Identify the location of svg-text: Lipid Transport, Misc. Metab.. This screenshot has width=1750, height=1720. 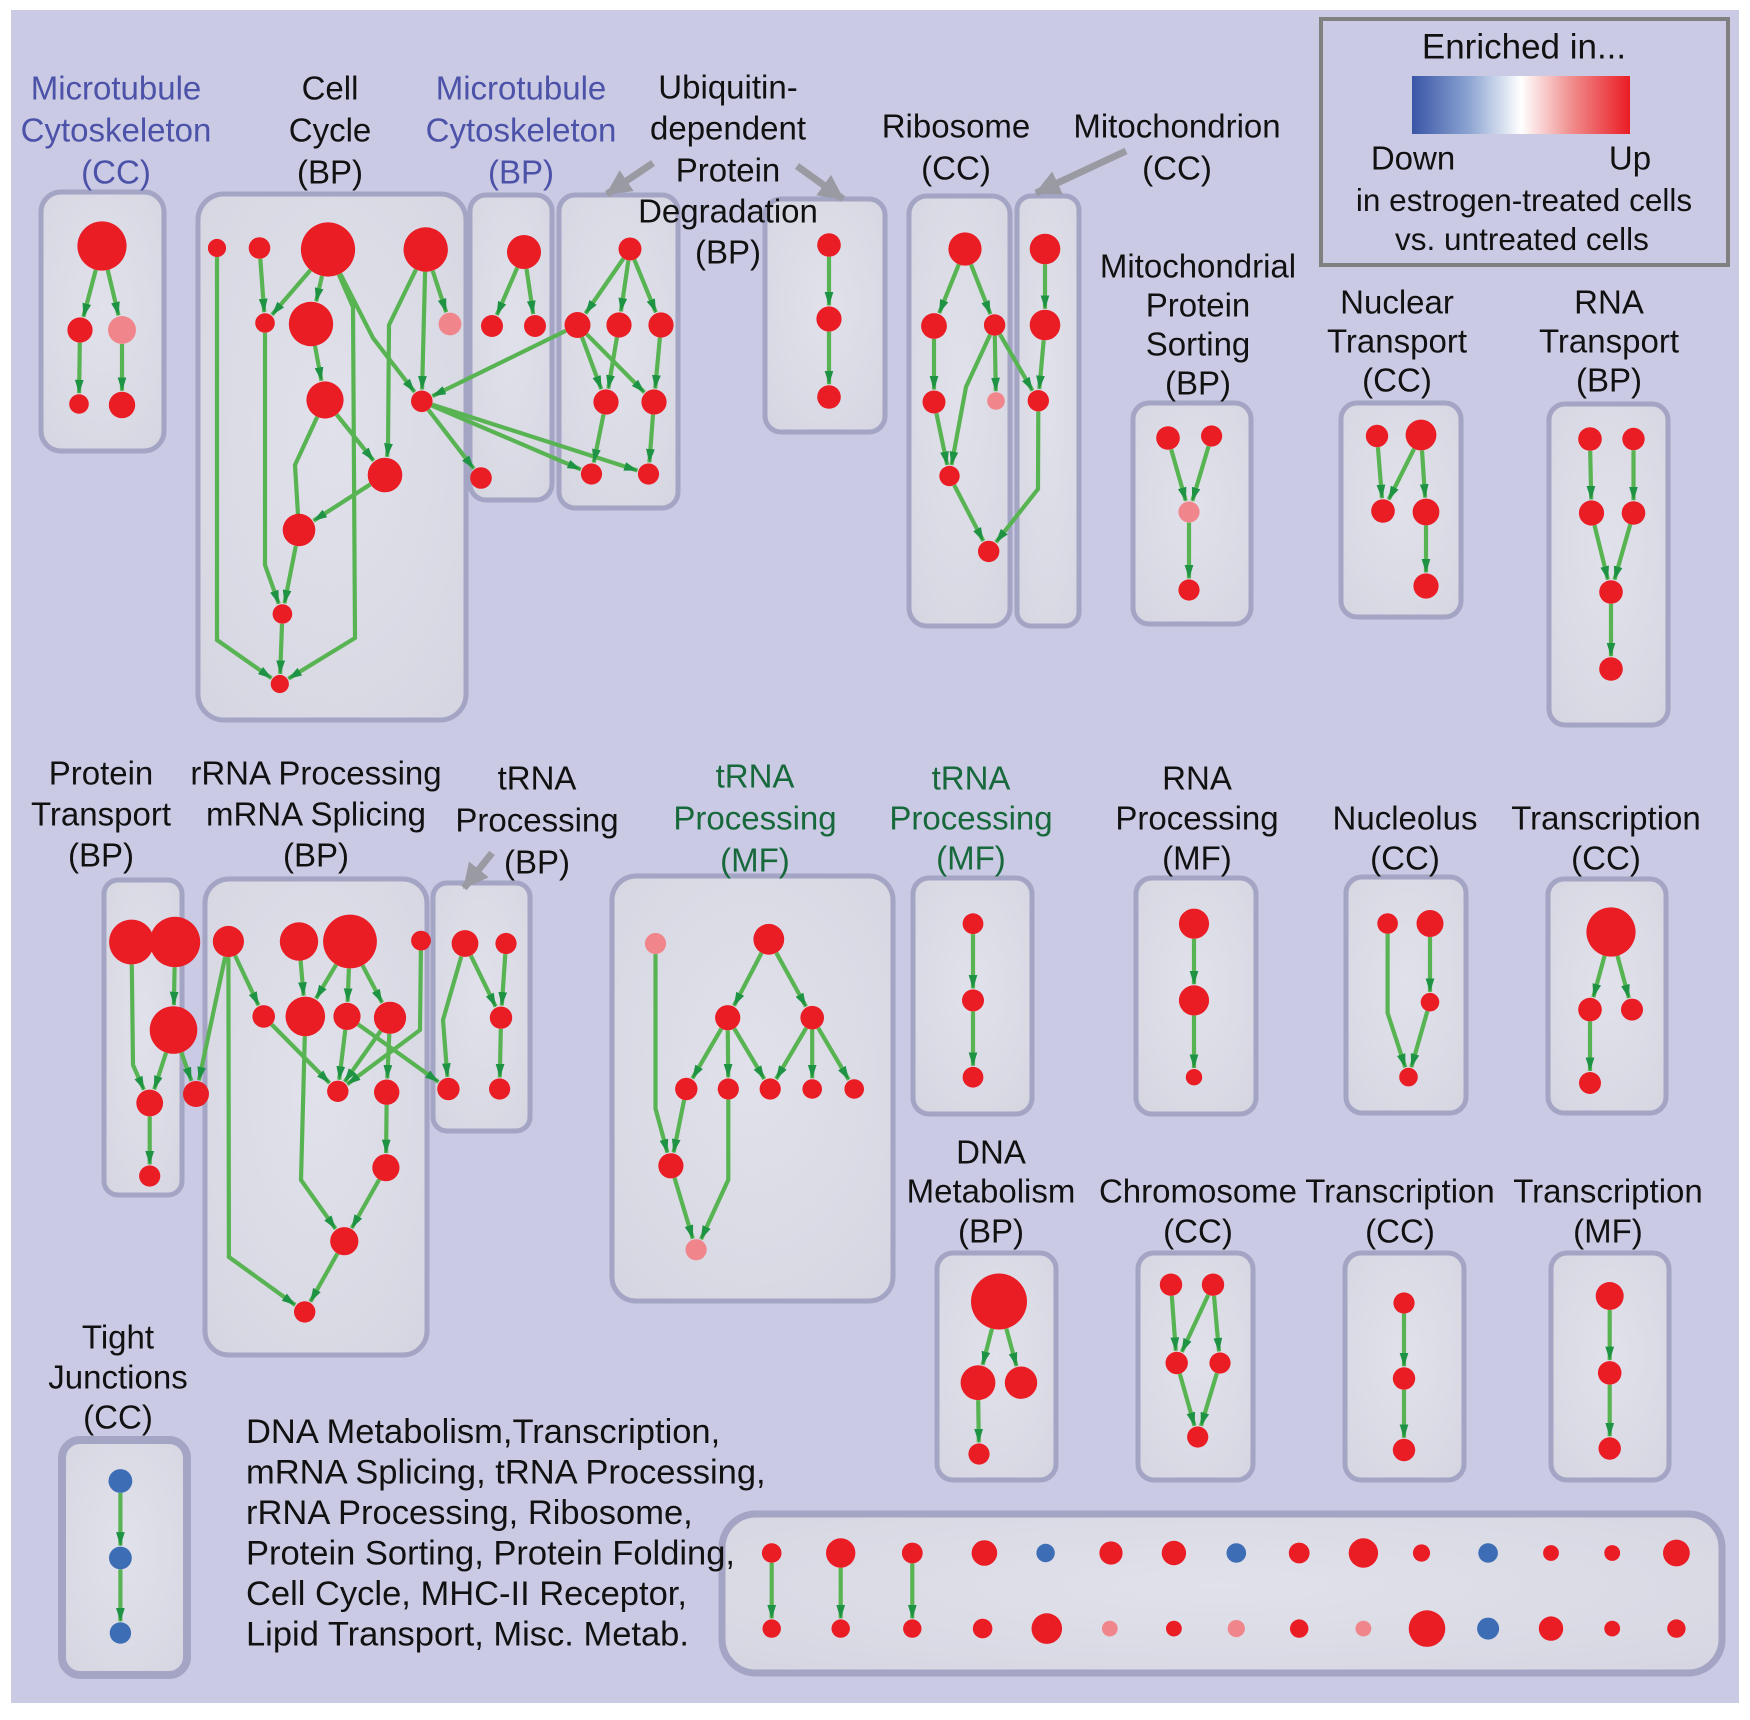
(467, 1635).